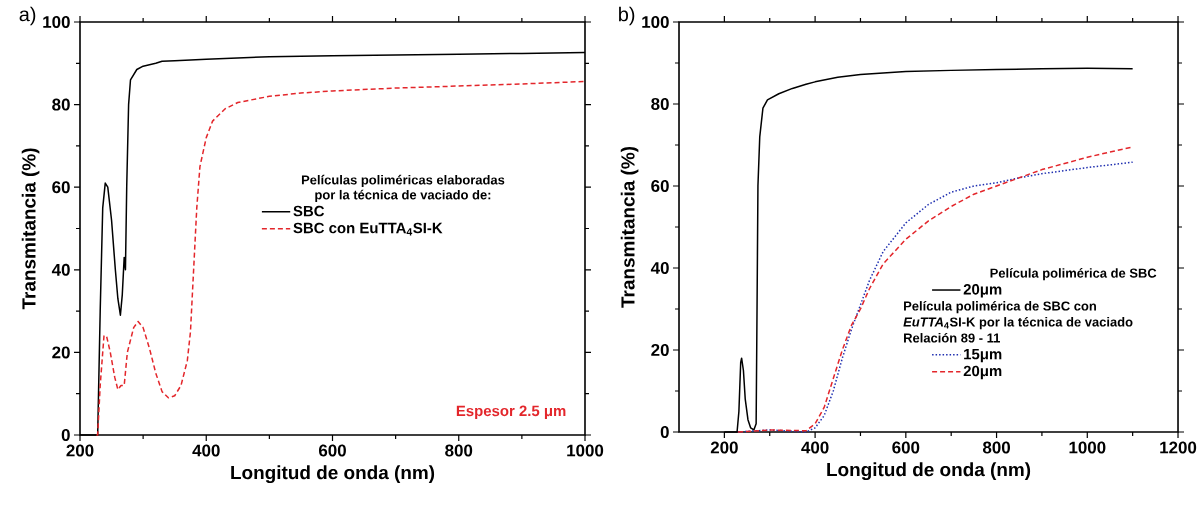 Image resolution: width=1204 pixels, height=508 pixels. What do you see at coordinates (1073, 274) in the screenshot?
I see `legend-title: Película polimérica de SBC` at bounding box center [1073, 274].